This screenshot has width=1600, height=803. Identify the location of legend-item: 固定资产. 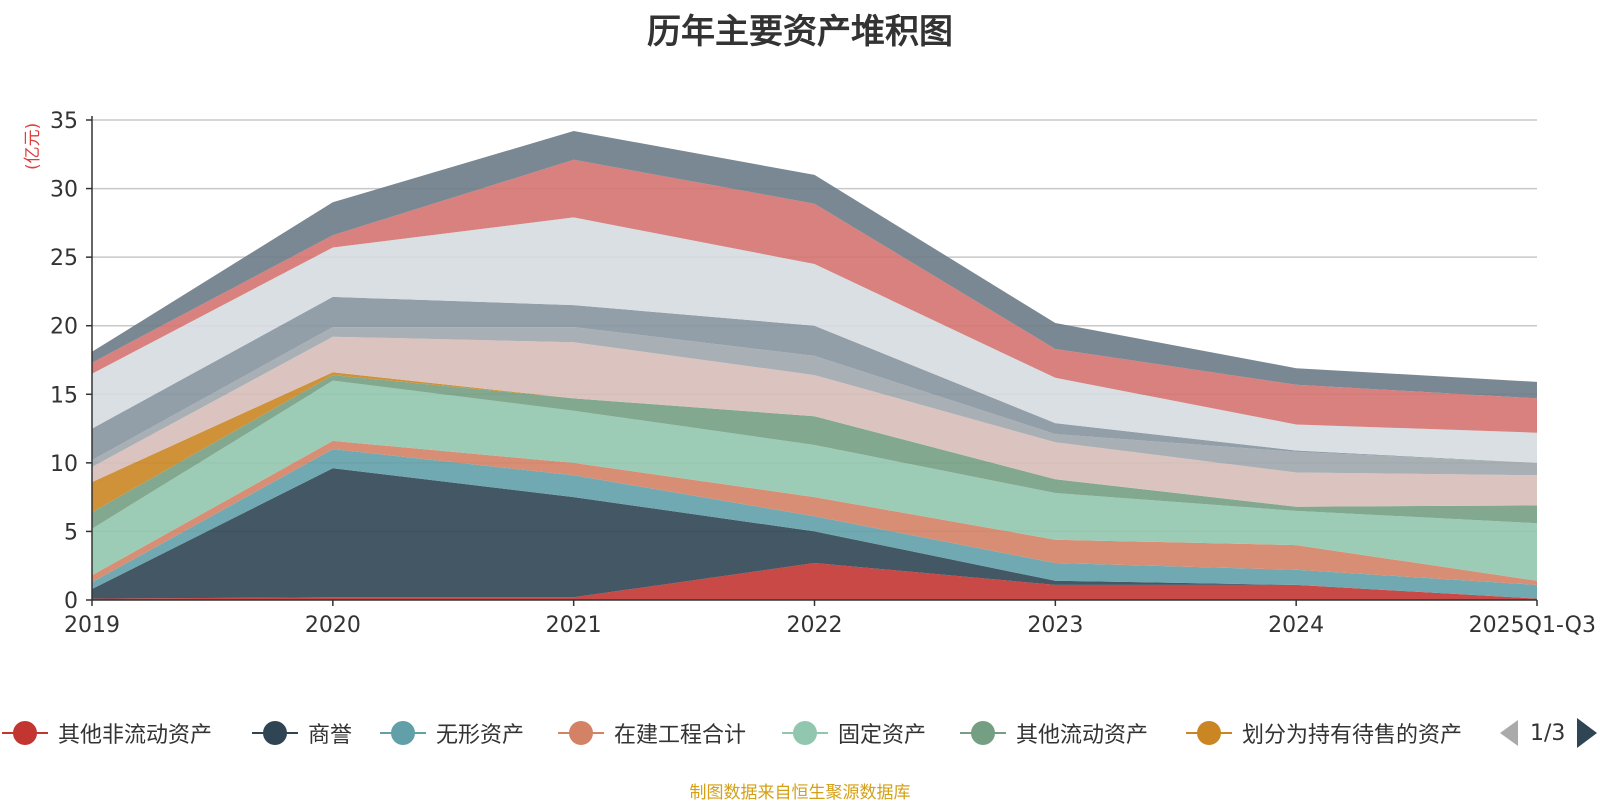
(853, 733).